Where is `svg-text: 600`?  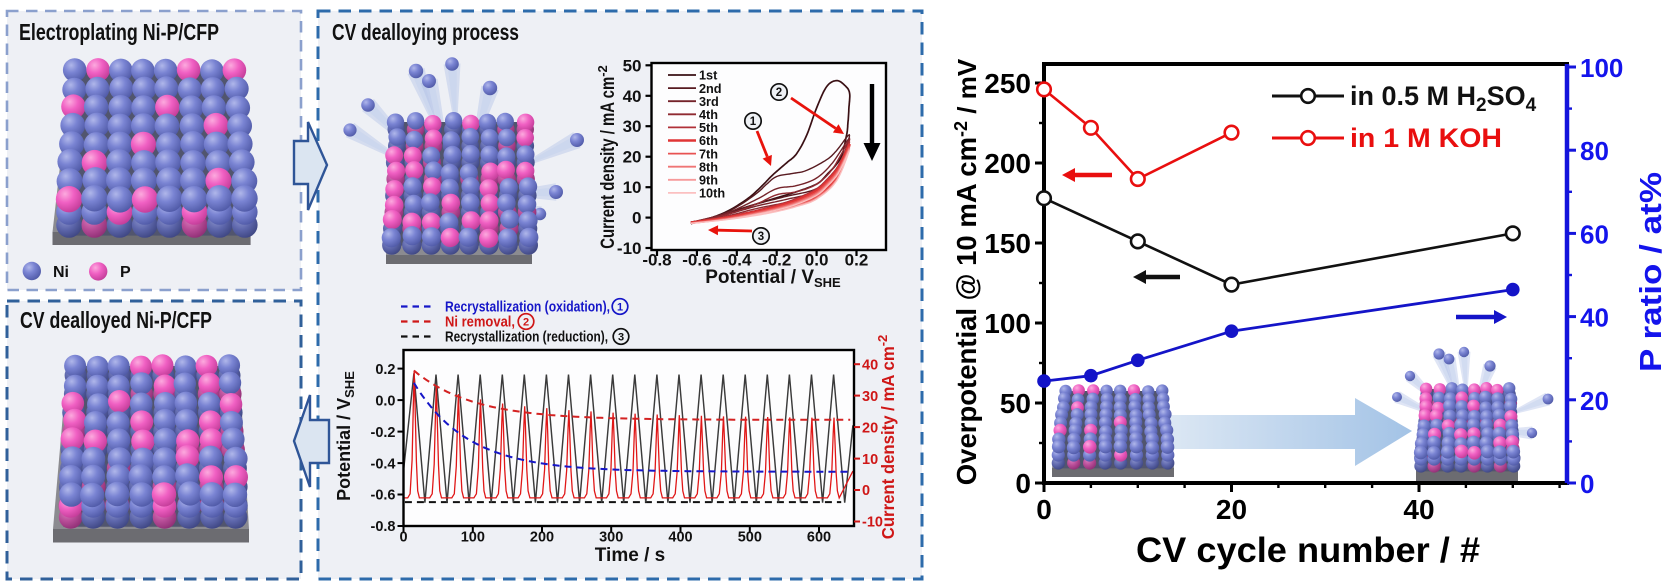
svg-text: 600 is located at coordinates (819, 538).